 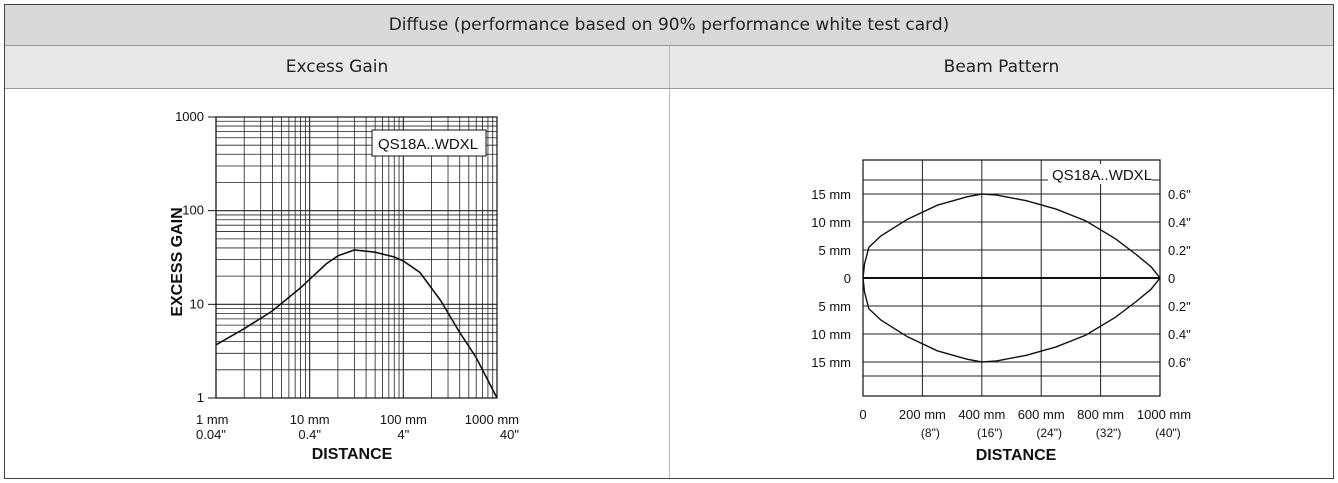 What do you see at coordinates (1164, 414) in the screenshot?
I see `beam-pattern-x-tick-label: 1000 mm` at bounding box center [1164, 414].